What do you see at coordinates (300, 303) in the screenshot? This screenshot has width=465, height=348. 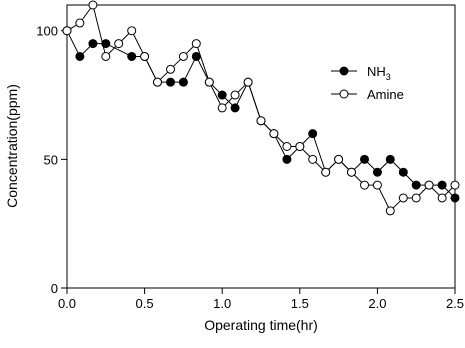 I see `x-tick-label: 1.5` at bounding box center [300, 303].